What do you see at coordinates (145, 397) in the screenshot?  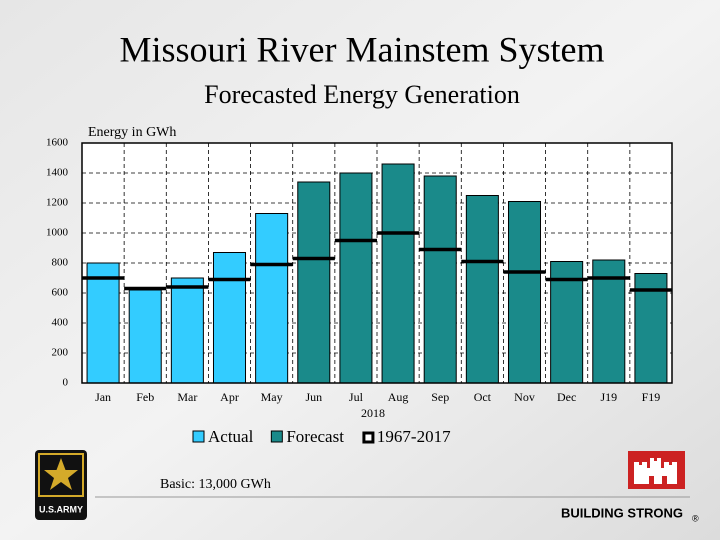 I see `x-tick-label: Feb` at bounding box center [145, 397].